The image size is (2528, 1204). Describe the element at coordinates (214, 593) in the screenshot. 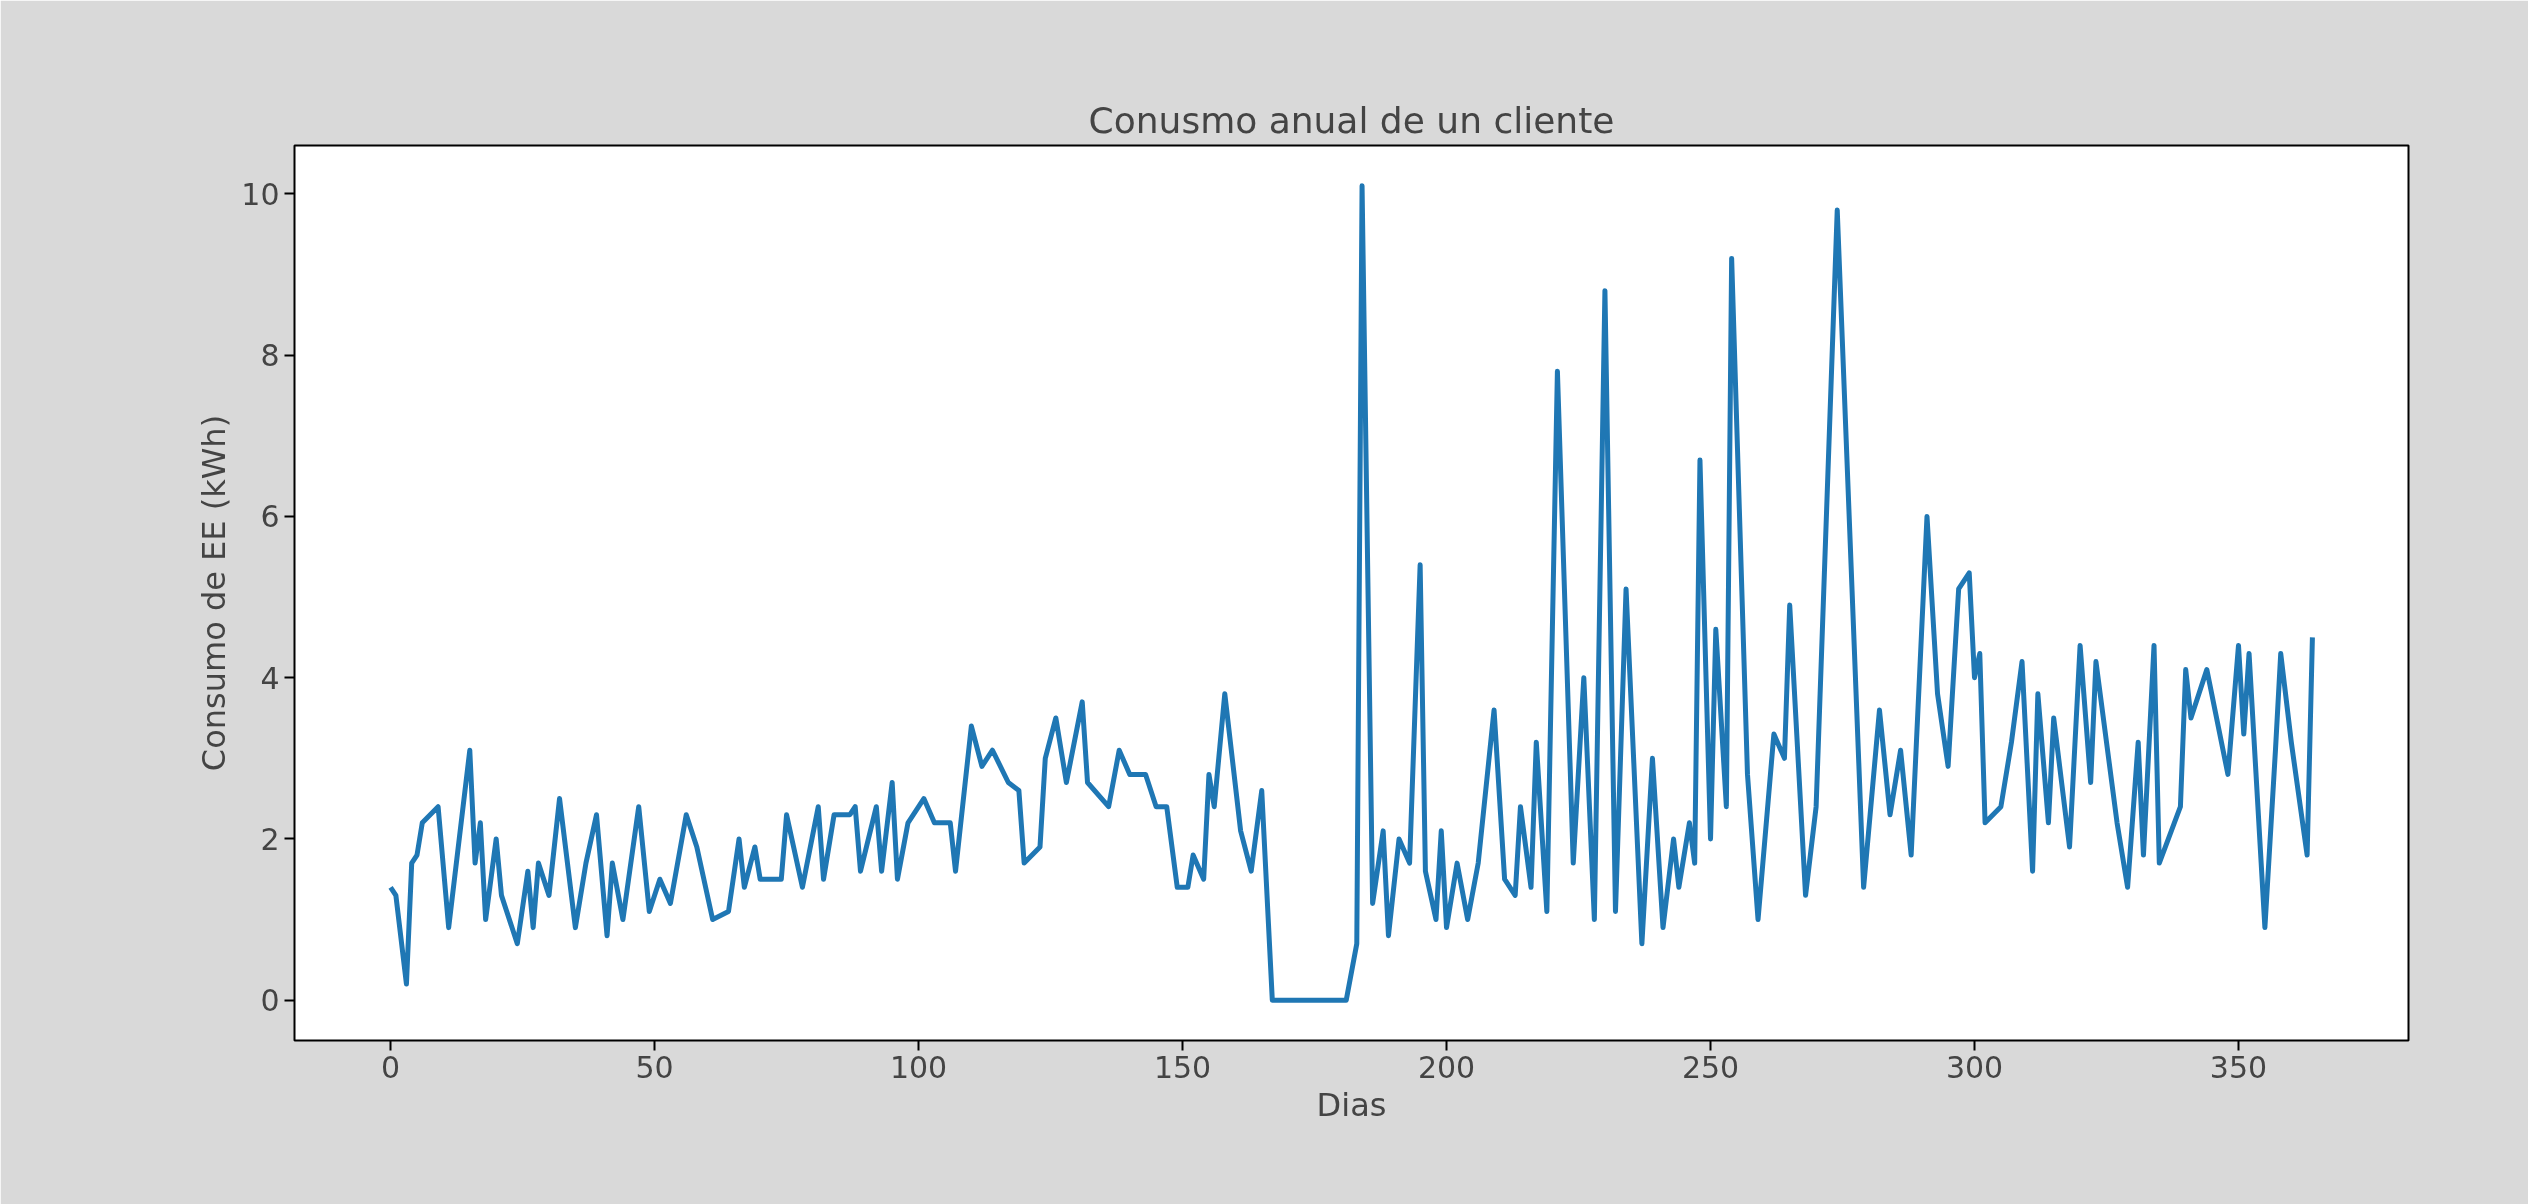

I see `y-axis-title: Consumo de EE (kWh)` at that location.